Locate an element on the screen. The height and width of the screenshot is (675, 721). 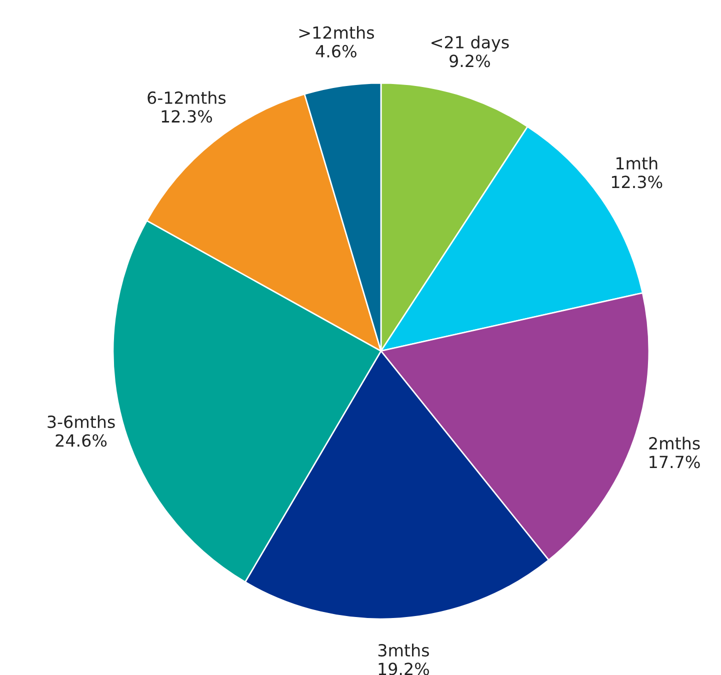
data-label: 17.7% is located at coordinates (675, 462).